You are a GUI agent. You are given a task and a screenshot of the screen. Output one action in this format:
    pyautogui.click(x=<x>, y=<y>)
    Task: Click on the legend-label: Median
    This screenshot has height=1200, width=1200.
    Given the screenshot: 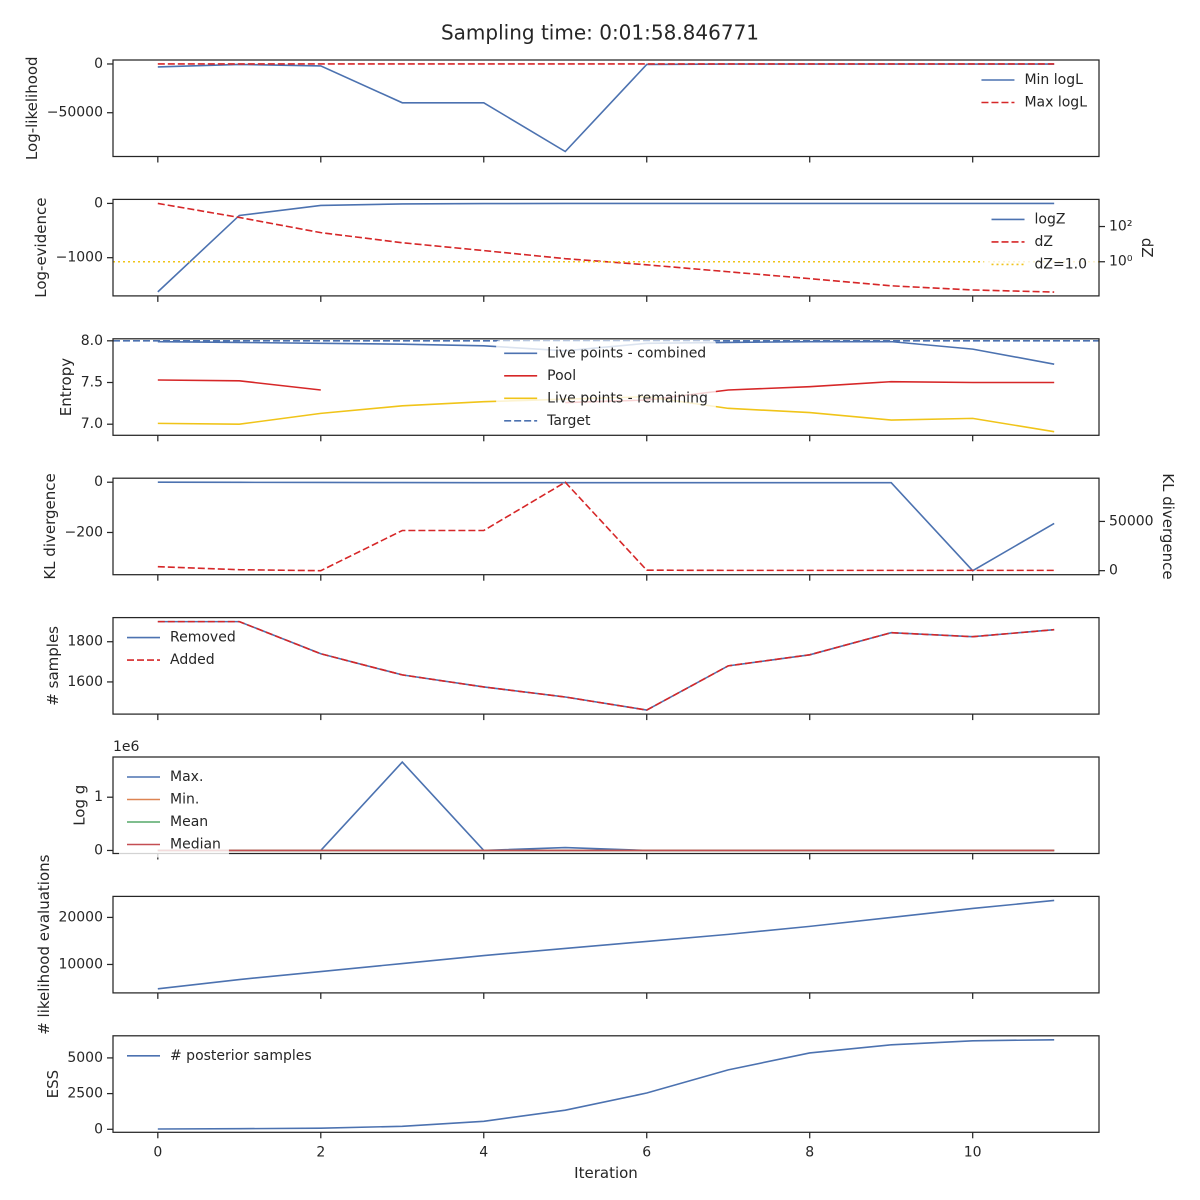 What is the action you would take?
    pyautogui.click(x=195, y=845)
    